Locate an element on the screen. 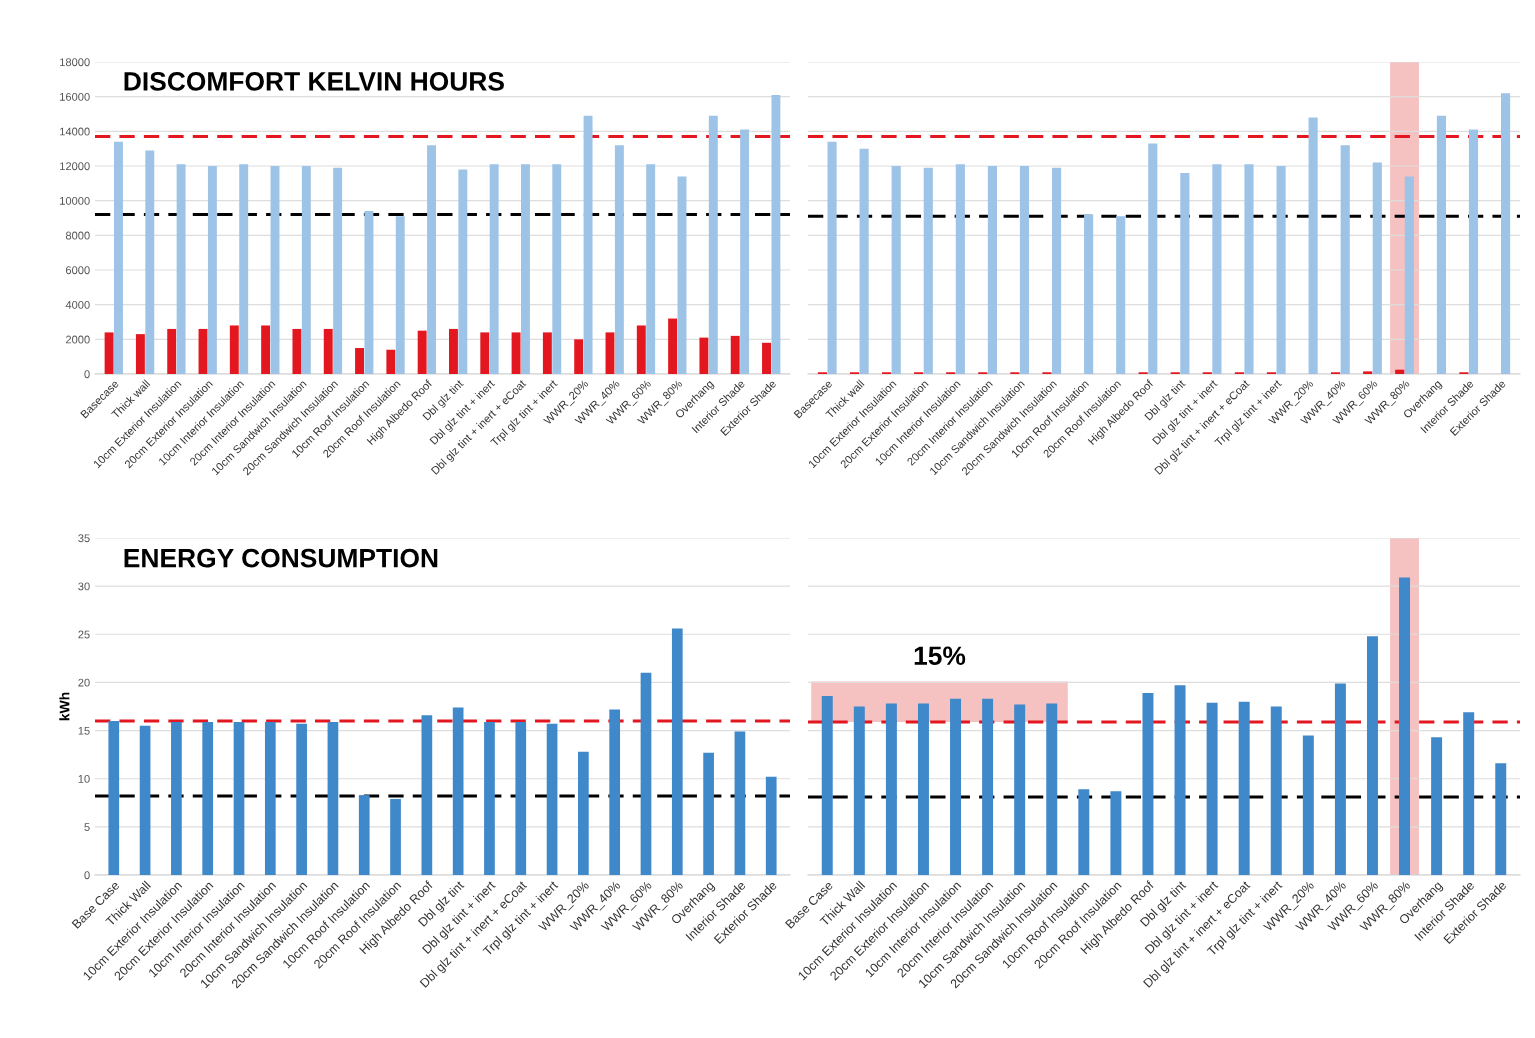  y-tick-label: 30 is located at coordinates (84, 586).